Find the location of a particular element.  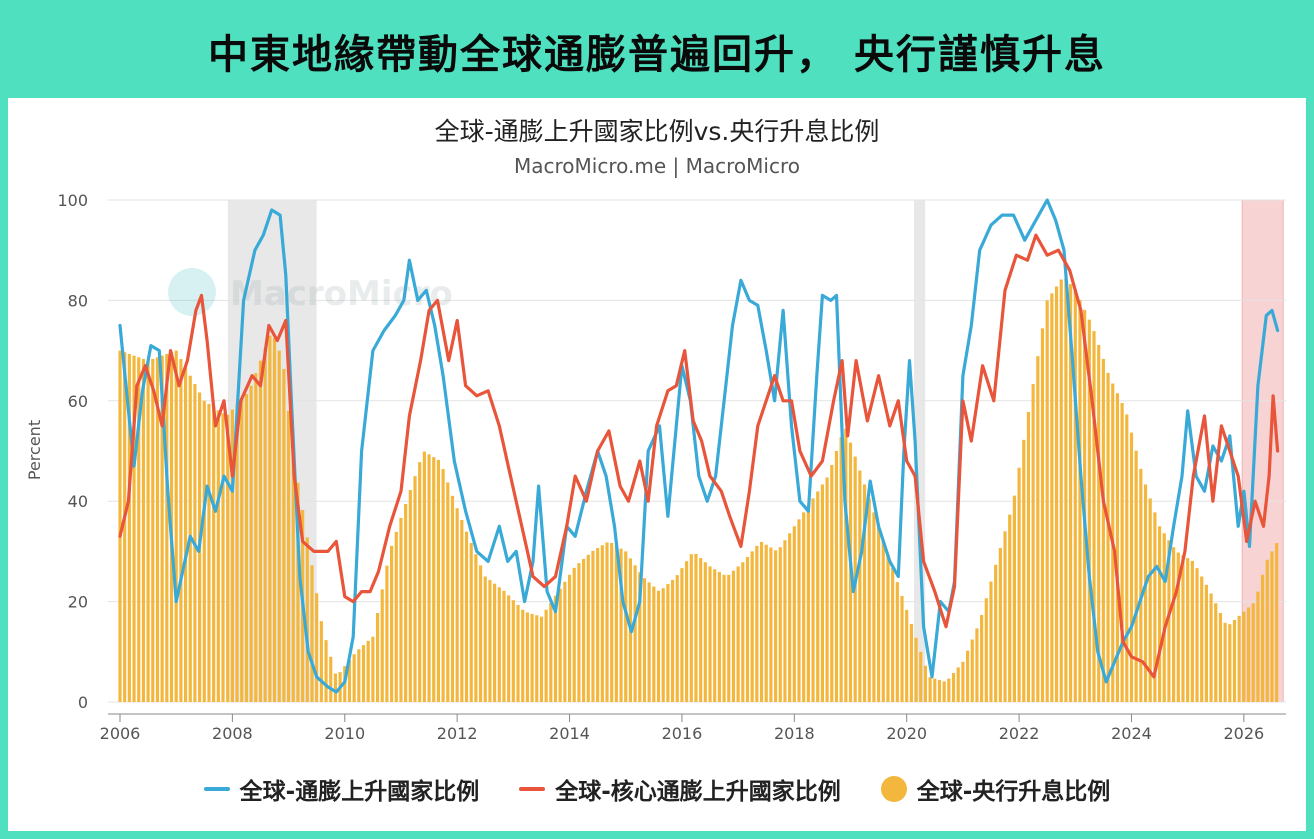

y-tick-label: 40 is located at coordinates (78, 501).